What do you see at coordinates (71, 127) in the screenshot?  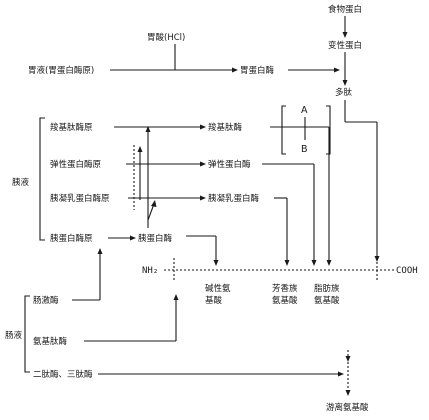 I see `procarboxypeptidase-label: 羧基肽酶原` at bounding box center [71, 127].